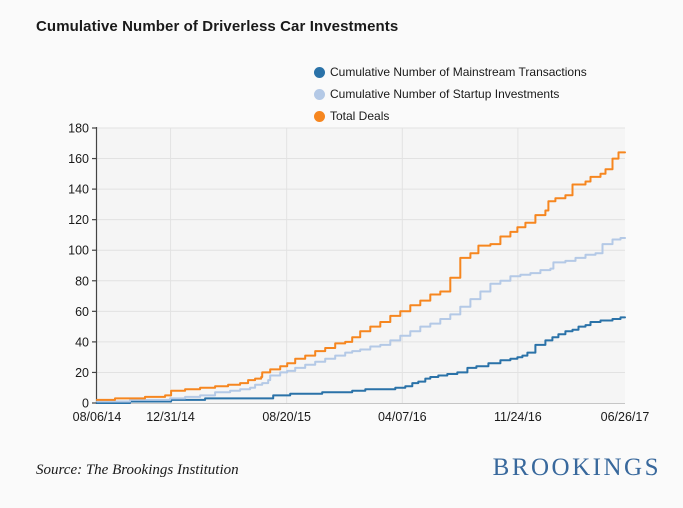  Describe the element at coordinates (360, 116) in the screenshot. I see `legend-label: Total Deals` at that location.